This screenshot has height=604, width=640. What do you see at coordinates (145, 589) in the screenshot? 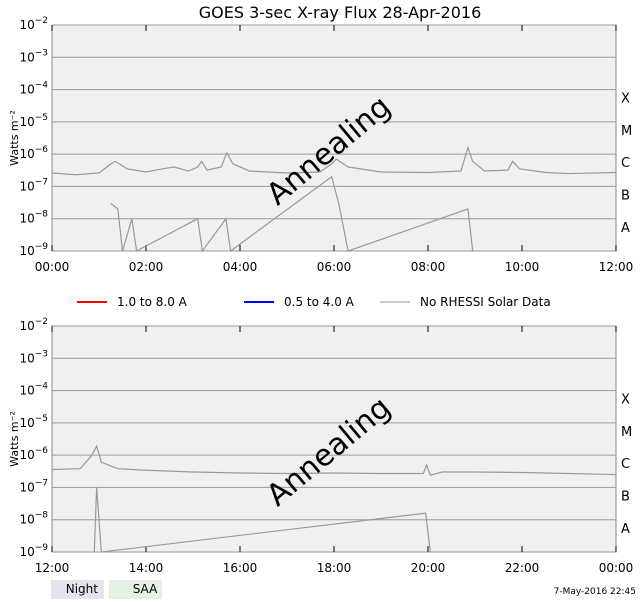
I see `saa-label: SAA` at bounding box center [145, 589].